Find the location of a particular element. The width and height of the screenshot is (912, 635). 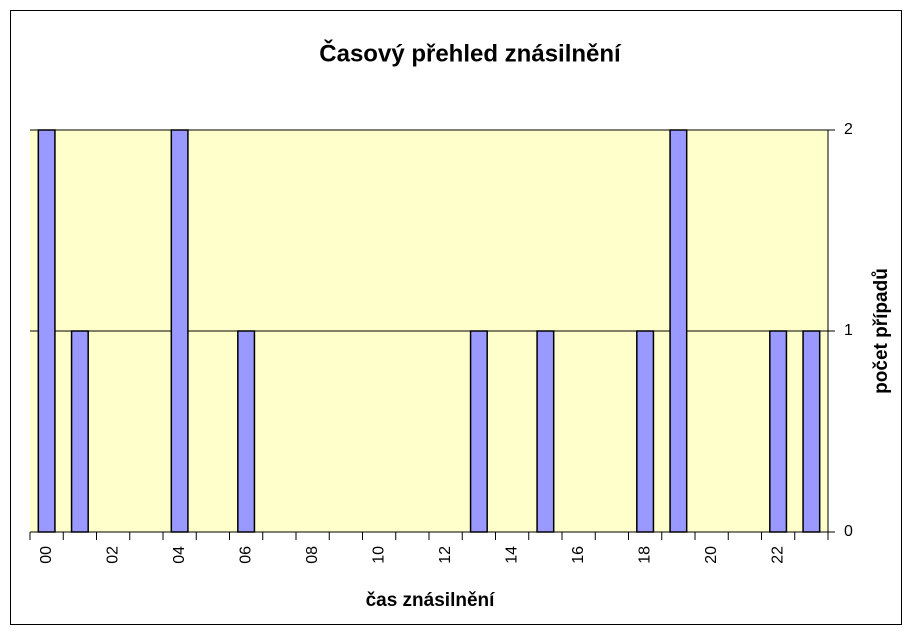

y-tick-label: 1 is located at coordinates (848, 330).